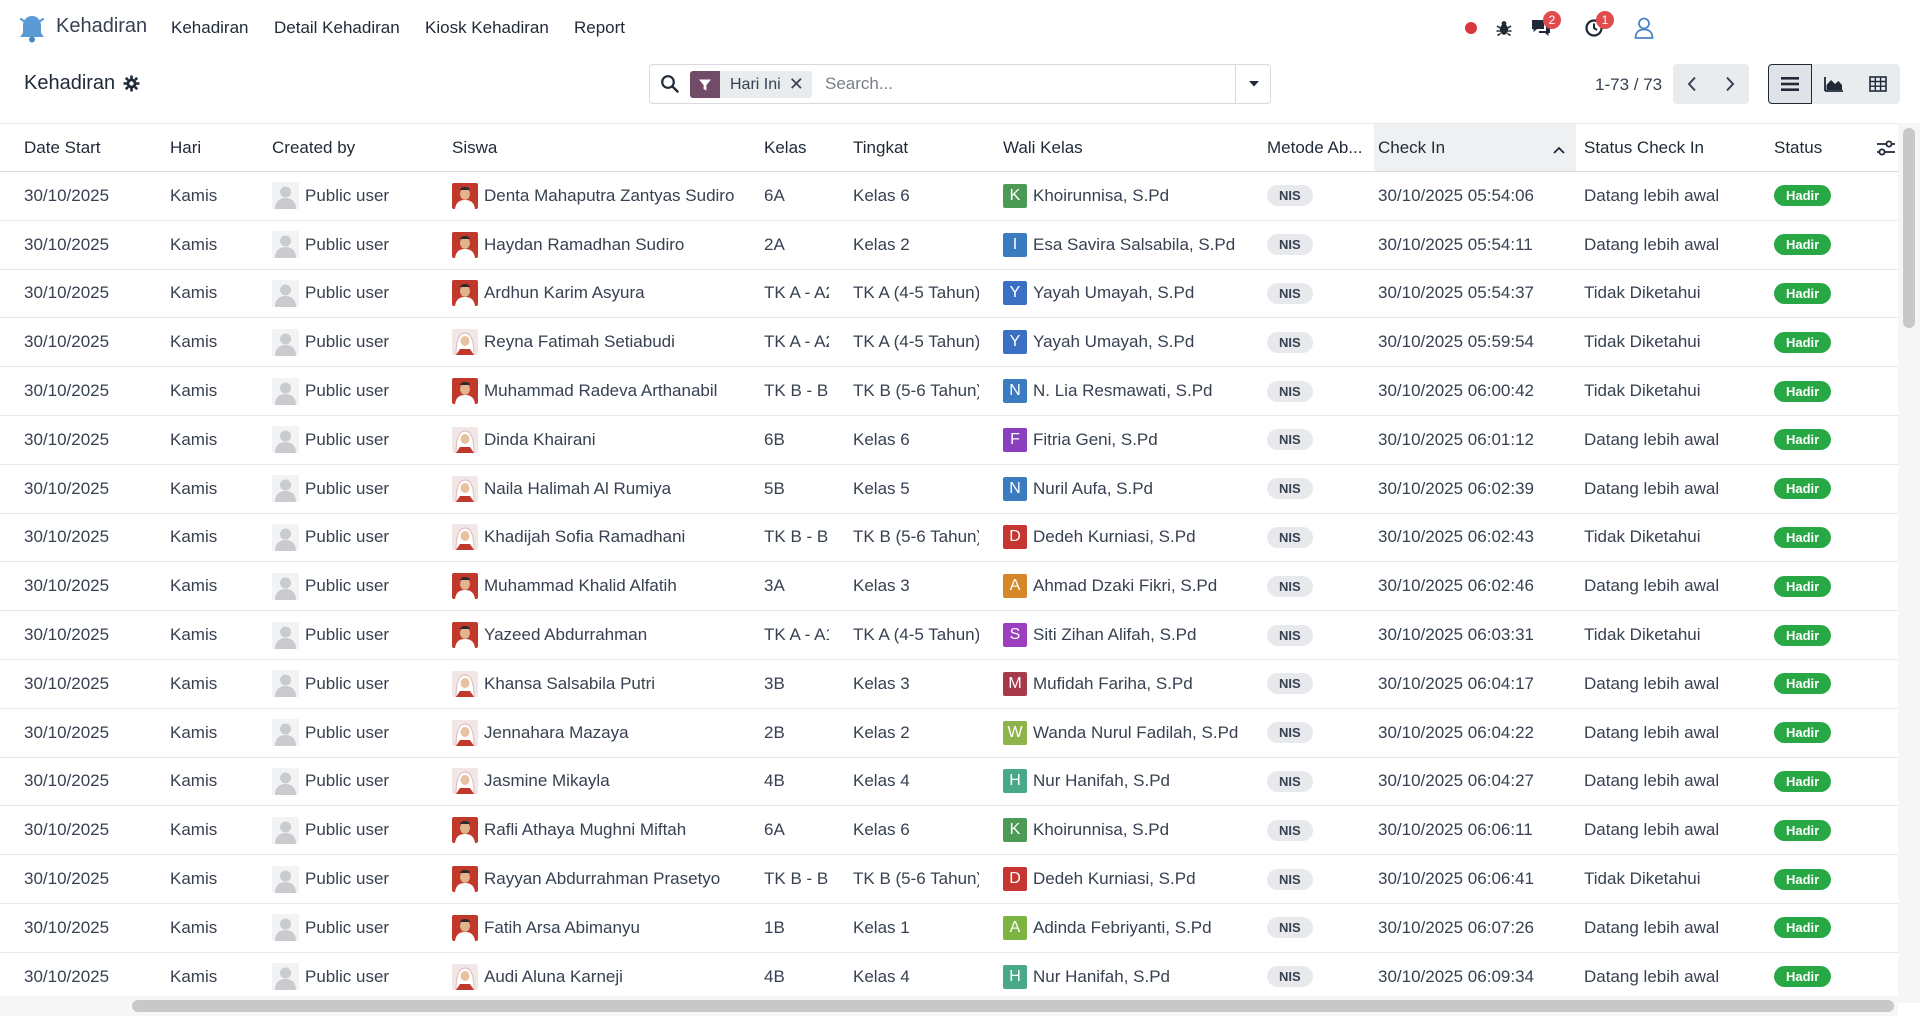  What do you see at coordinates (556, 732) in the screenshot?
I see `student-name: Jennahara Mazaya` at bounding box center [556, 732].